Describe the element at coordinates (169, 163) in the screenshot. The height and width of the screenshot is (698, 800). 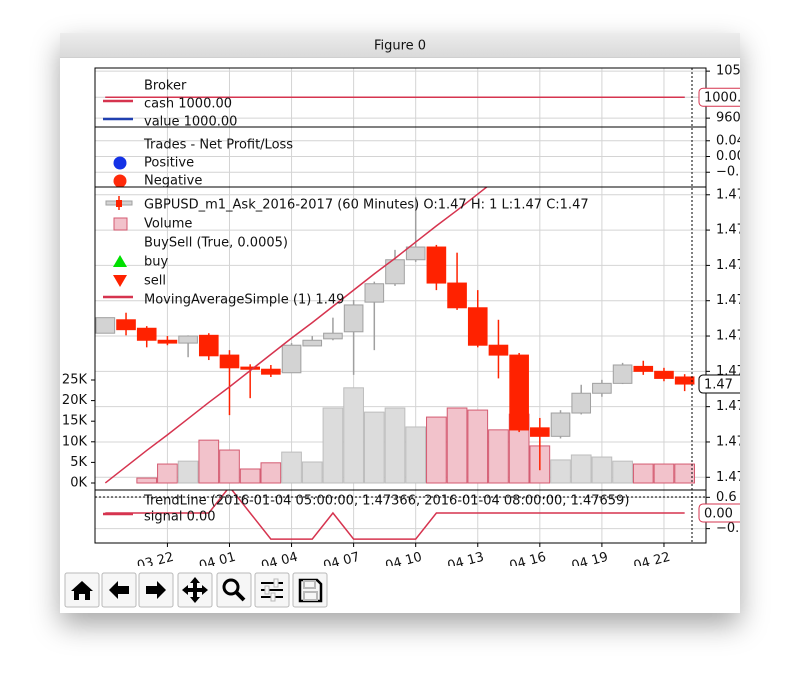
I see `legend-label: Positive` at that location.